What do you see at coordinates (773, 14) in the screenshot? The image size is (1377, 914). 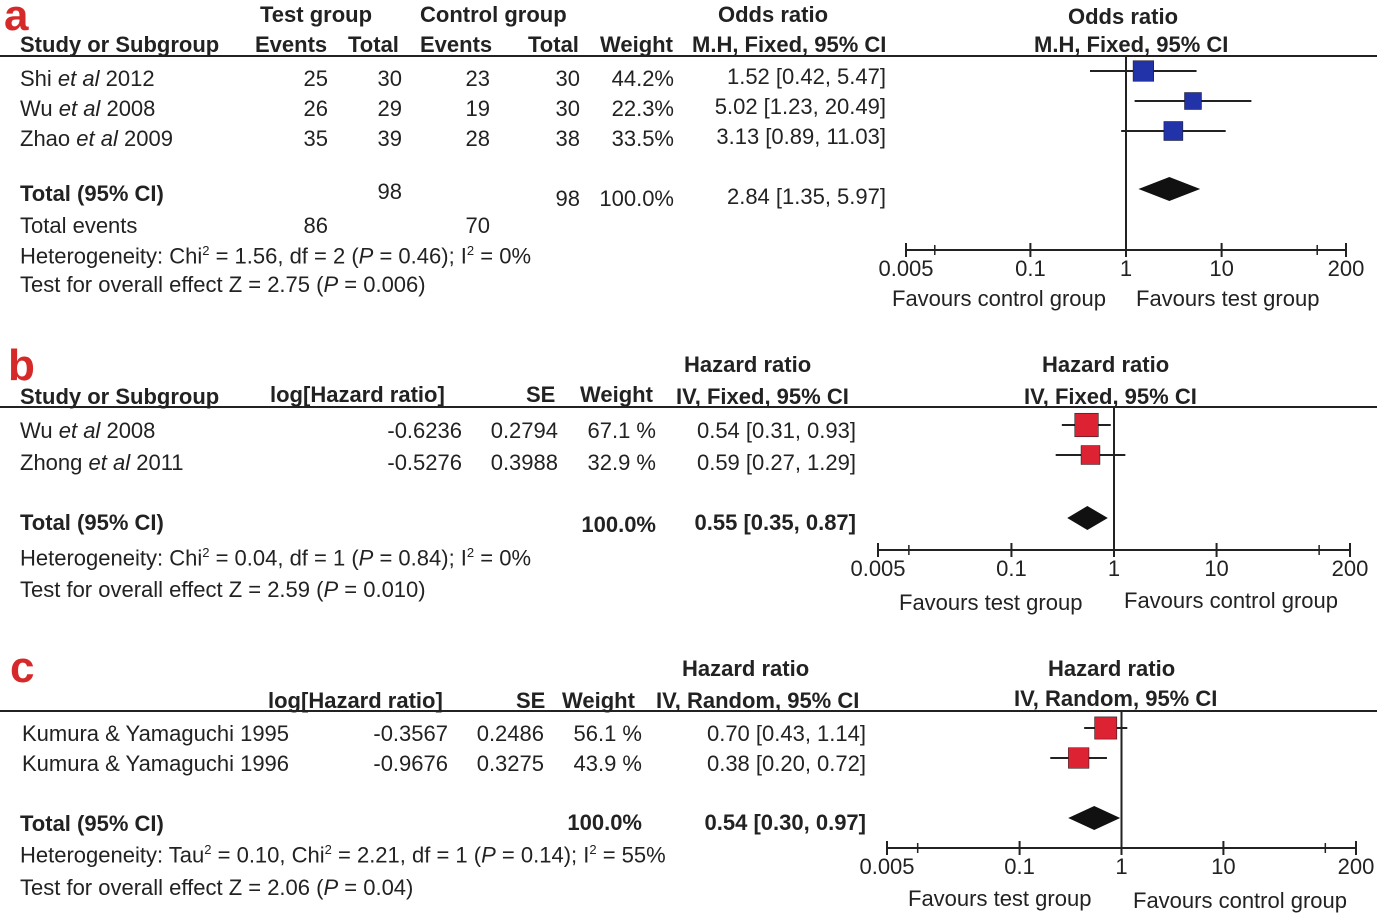 I see `header-effect: Odds ratio` at bounding box center [773, 14].